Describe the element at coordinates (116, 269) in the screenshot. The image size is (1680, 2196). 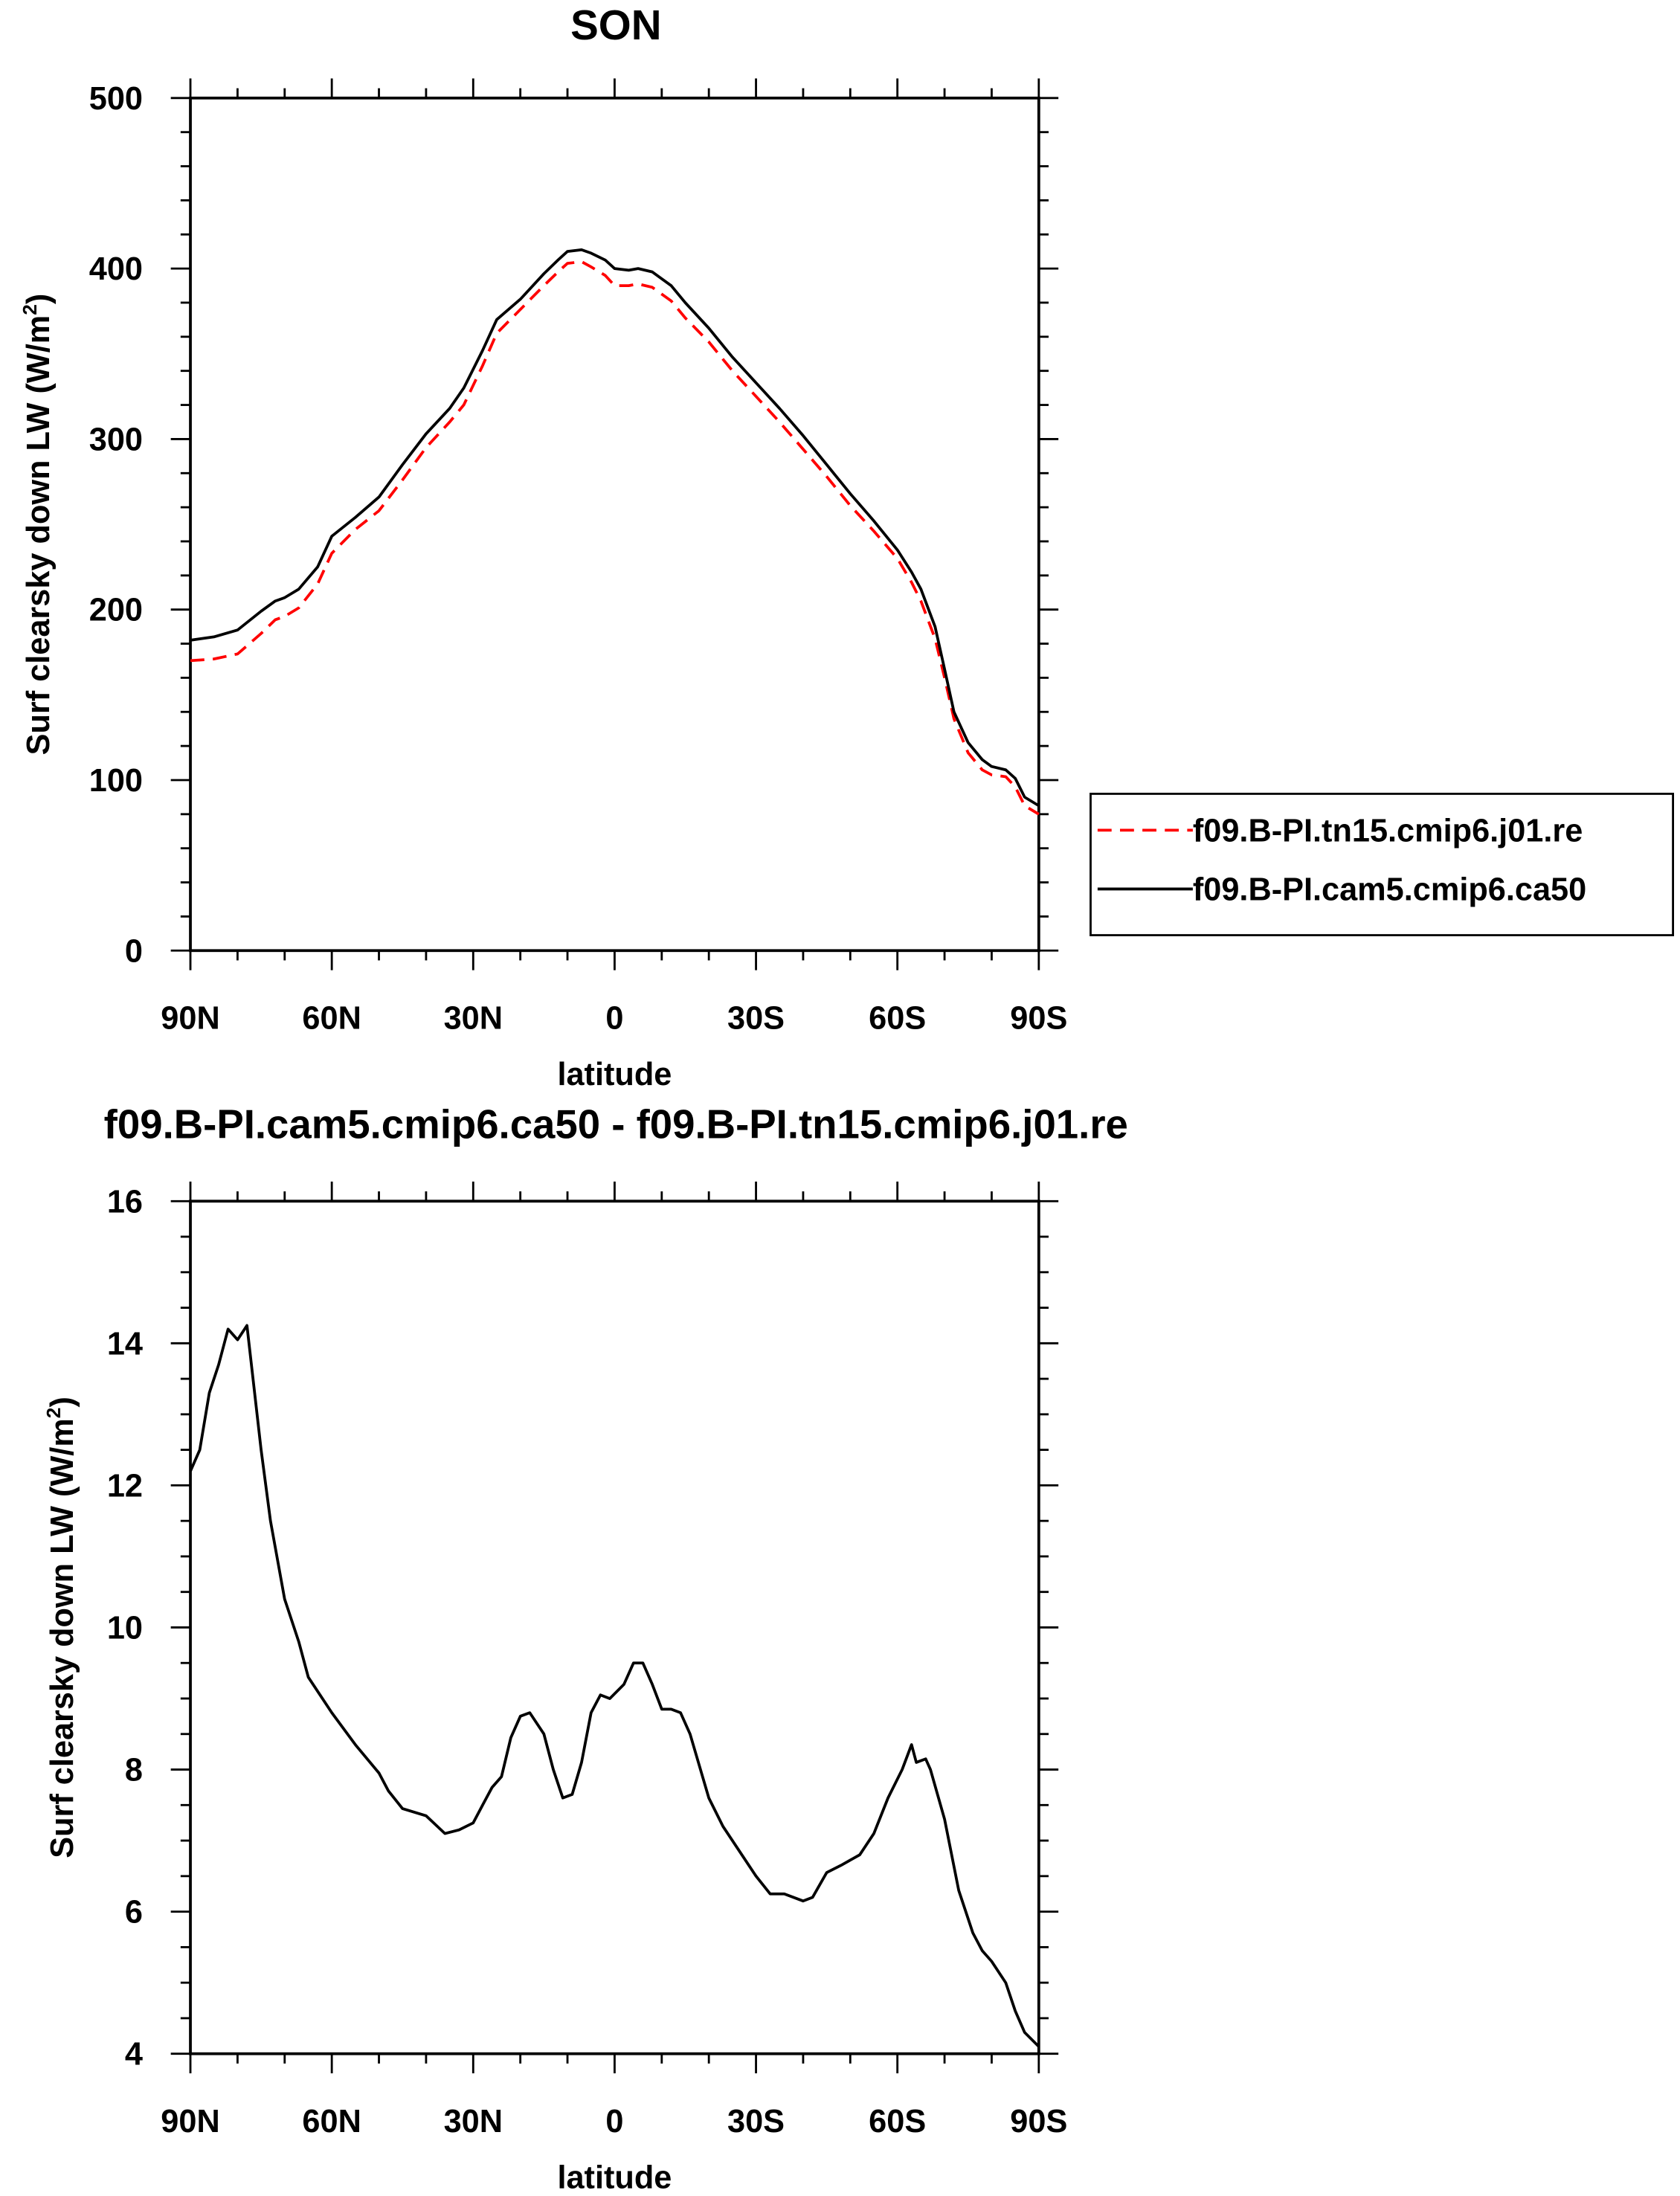
I see `y-tick-label: 400` at that location.